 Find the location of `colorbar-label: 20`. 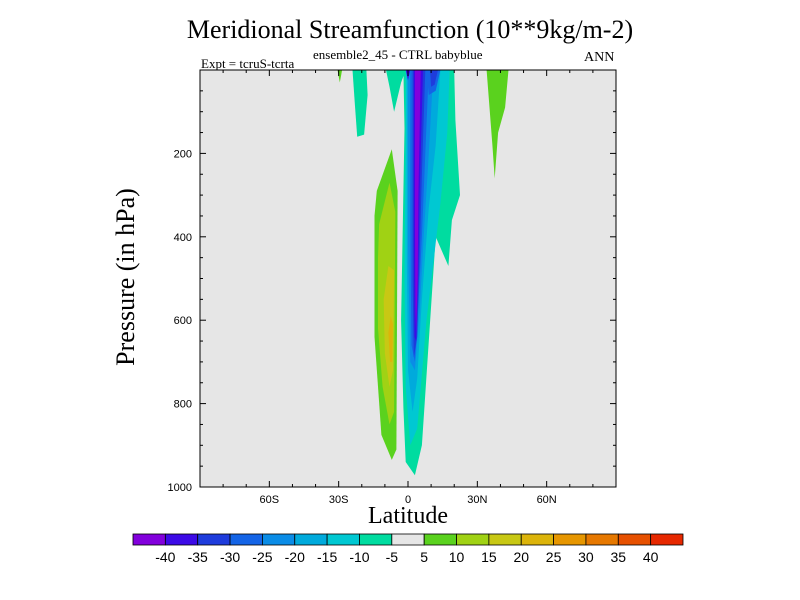

colorbar-label: 20 is located at coordinates (521, 557).